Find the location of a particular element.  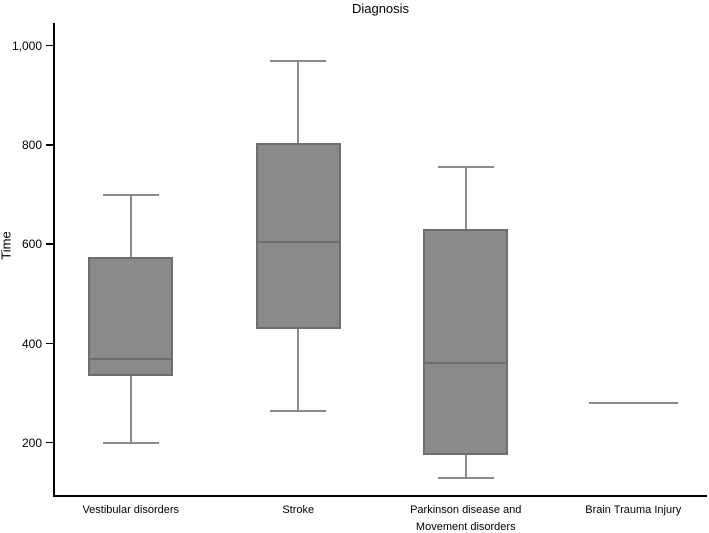

x-category-label-line: Parkinson disease and is located at coordinates (466, 510).